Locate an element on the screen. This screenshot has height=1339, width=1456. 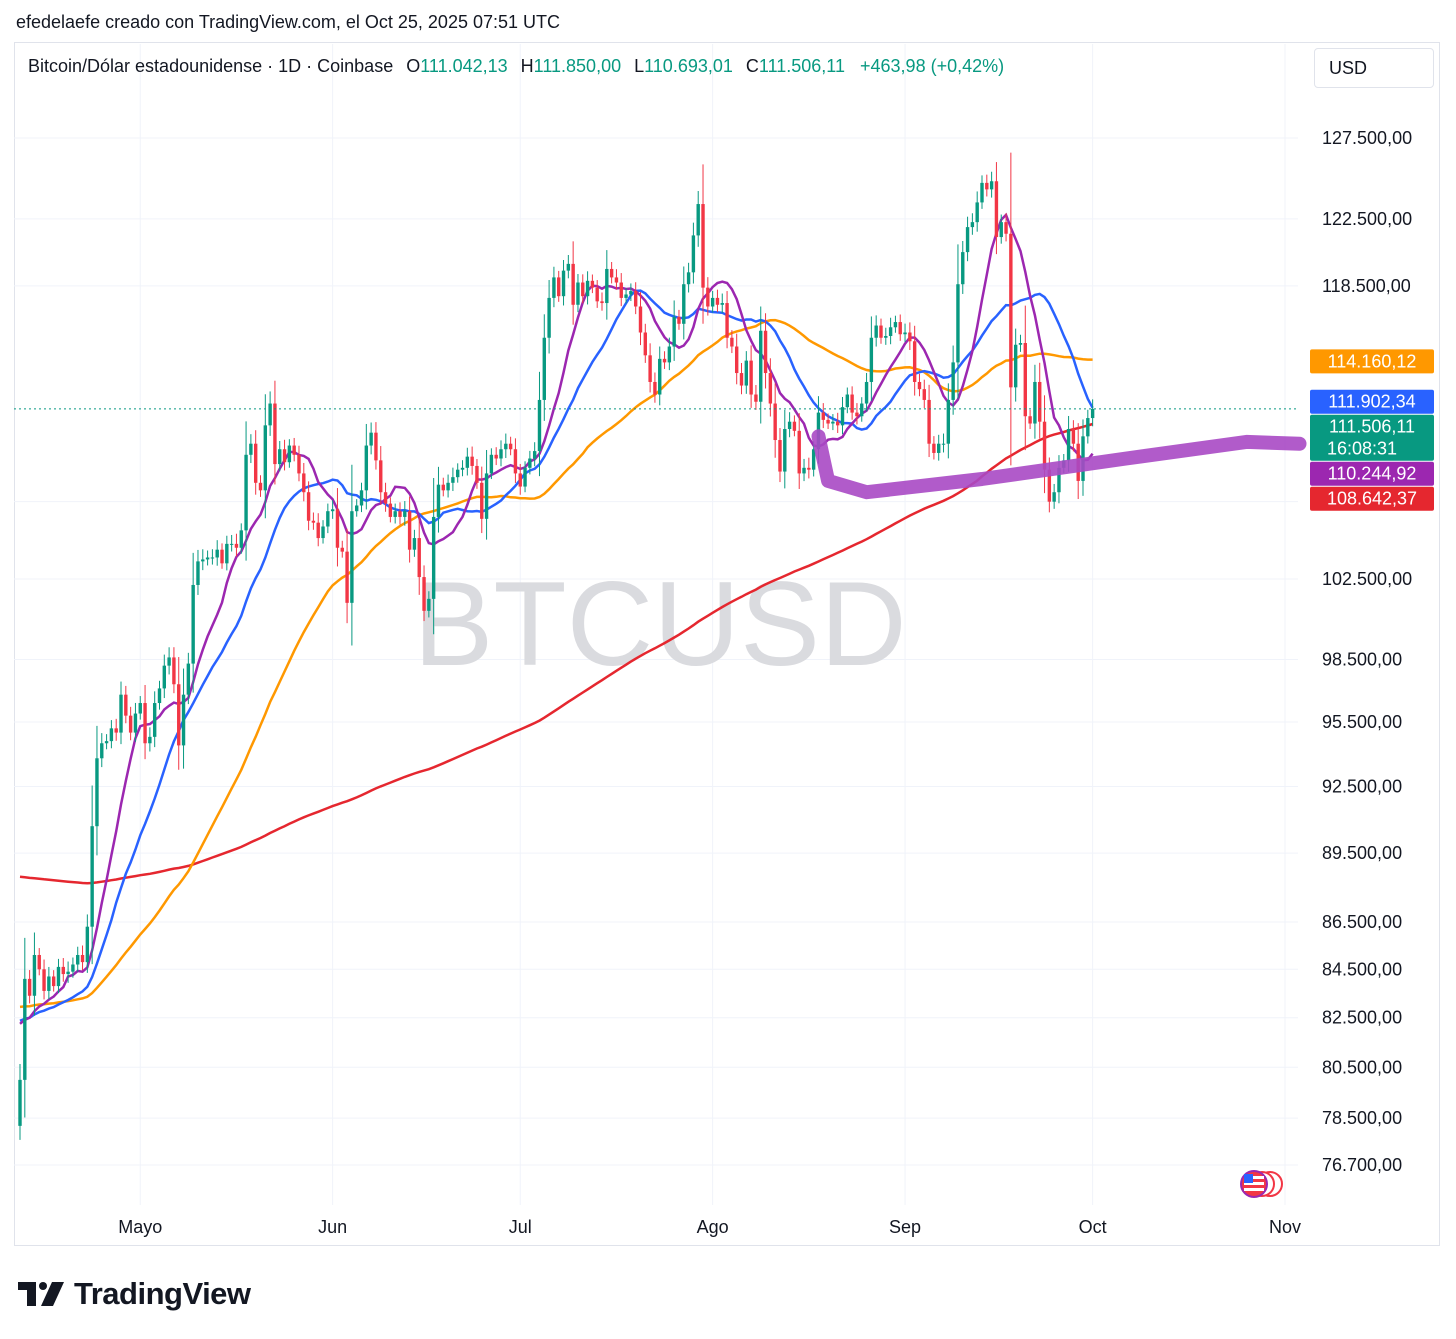
support-drawing is located at coordinates (1059, 464).